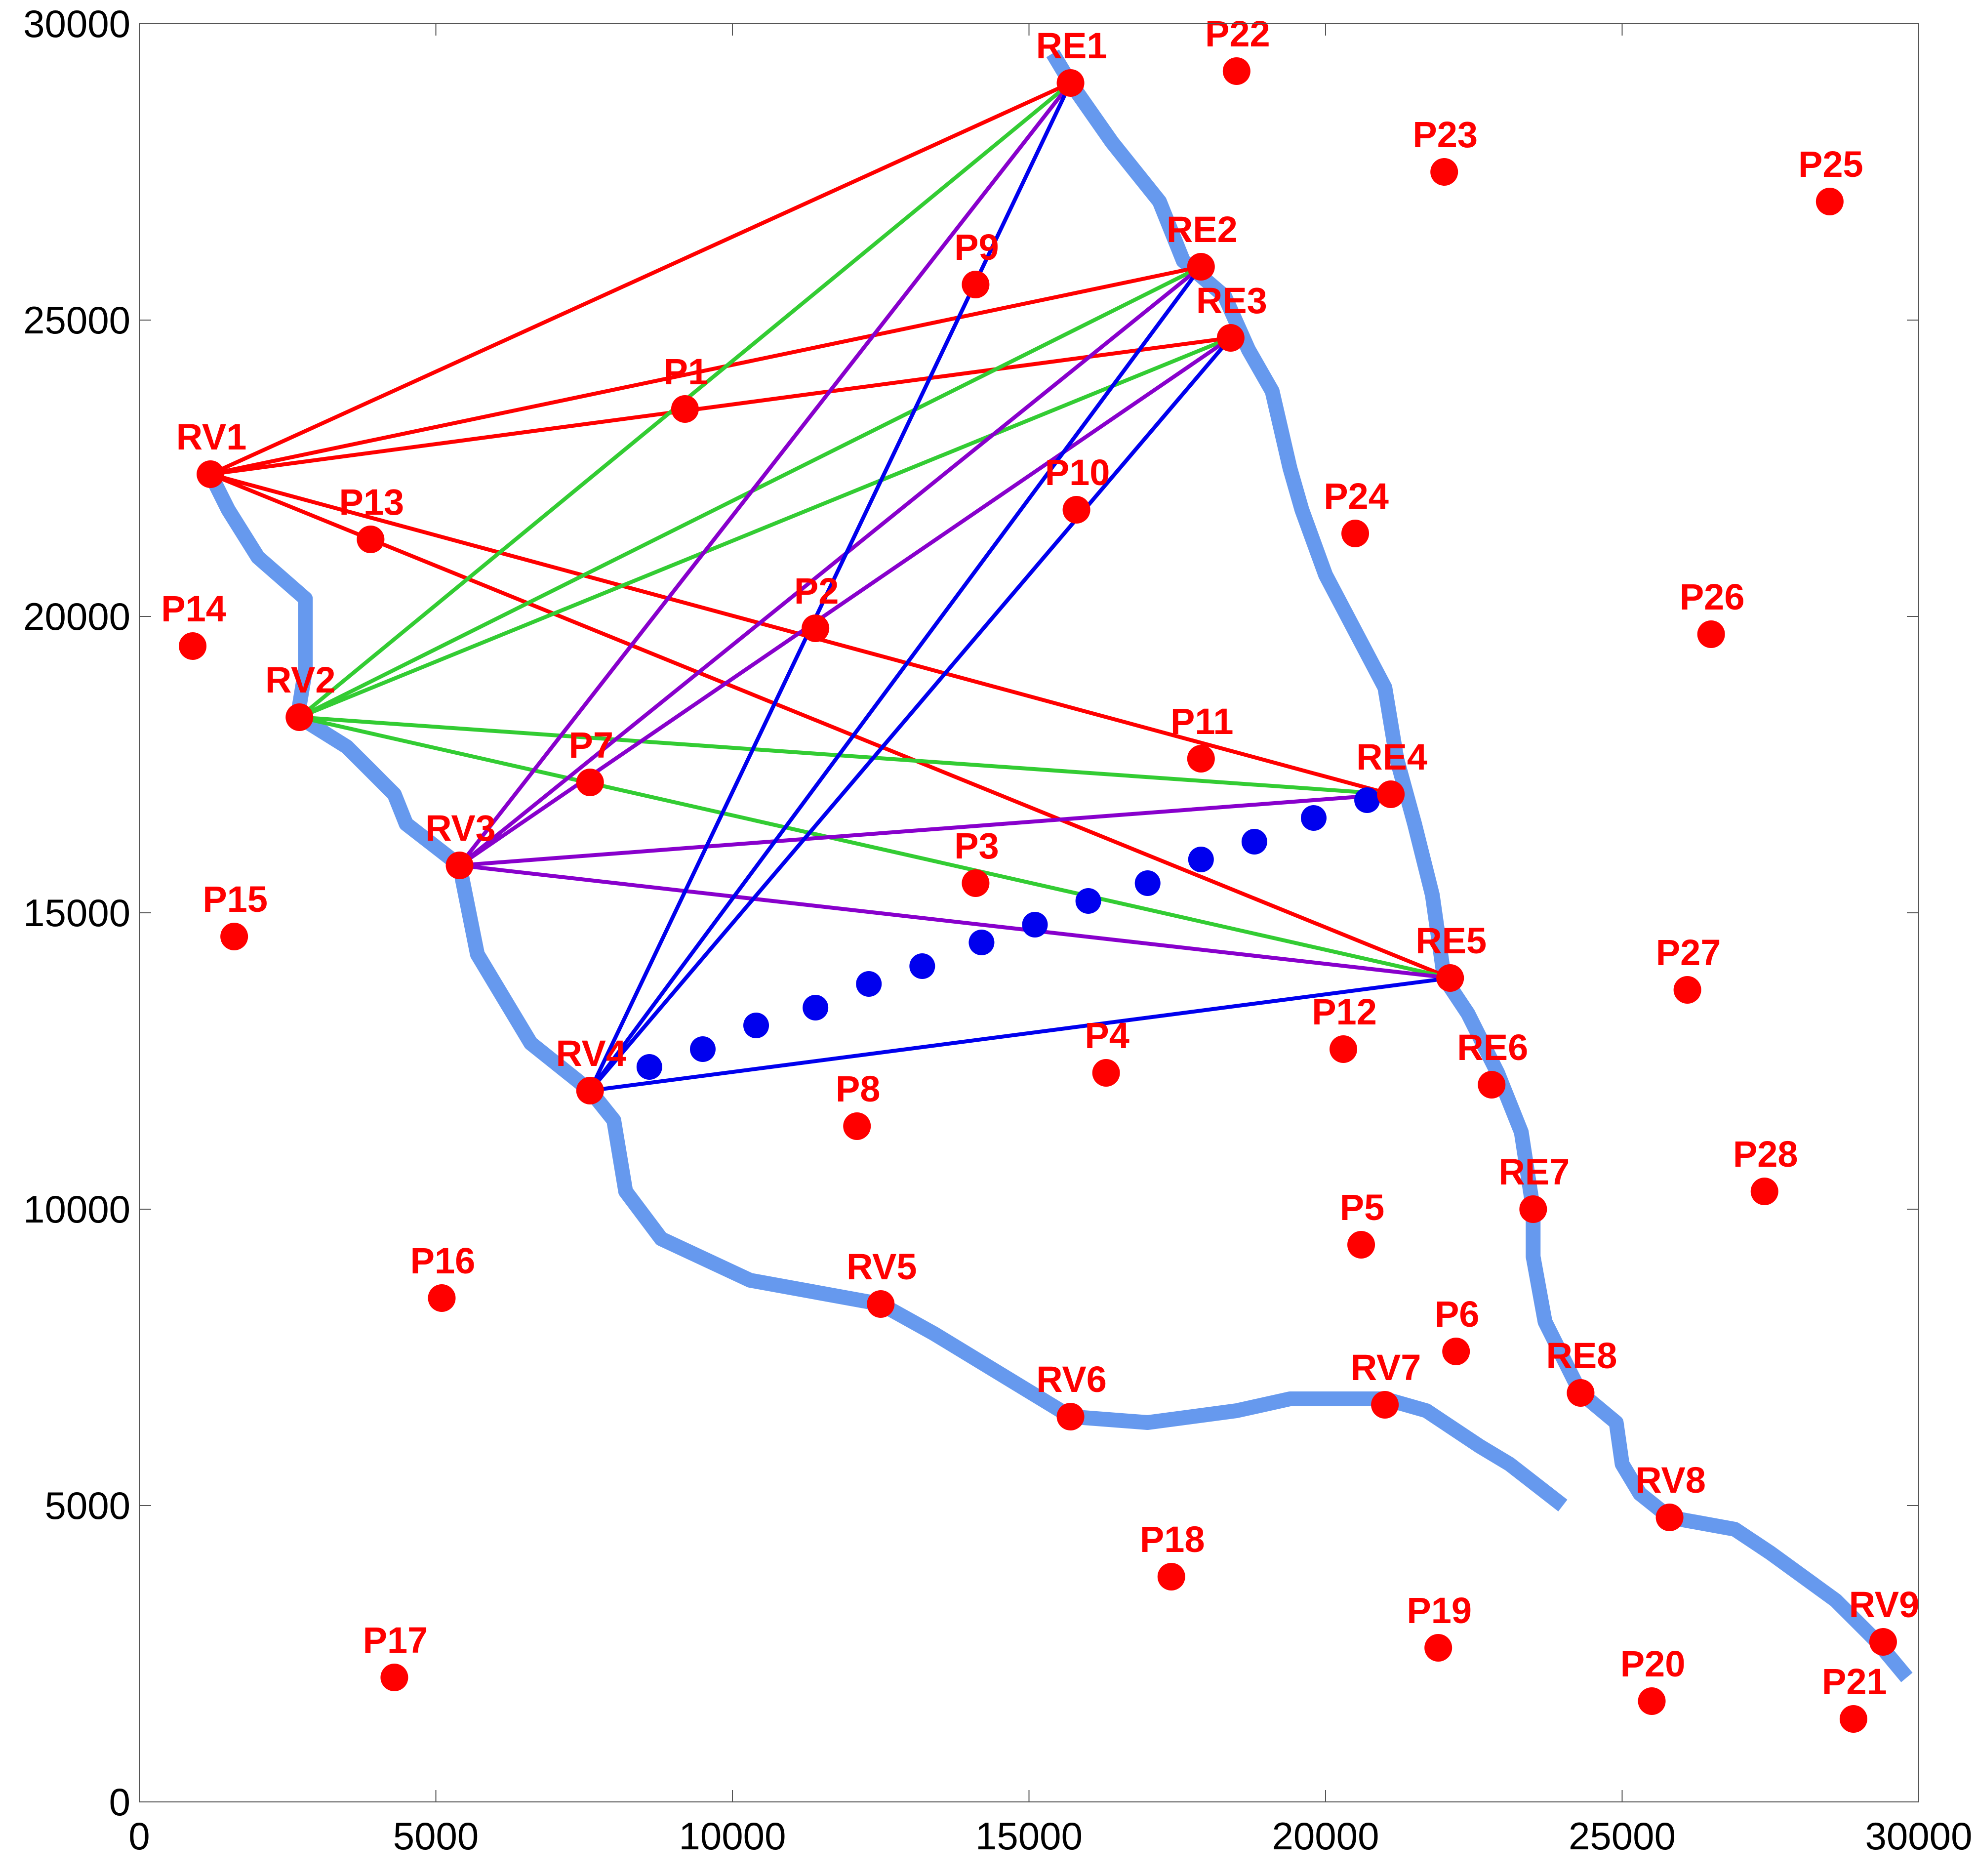 The width and height of the screenshot is (1976, 1876). Describe the element at coordinates (1201, 759) in the screenshot. I see `point-p11` at that location.